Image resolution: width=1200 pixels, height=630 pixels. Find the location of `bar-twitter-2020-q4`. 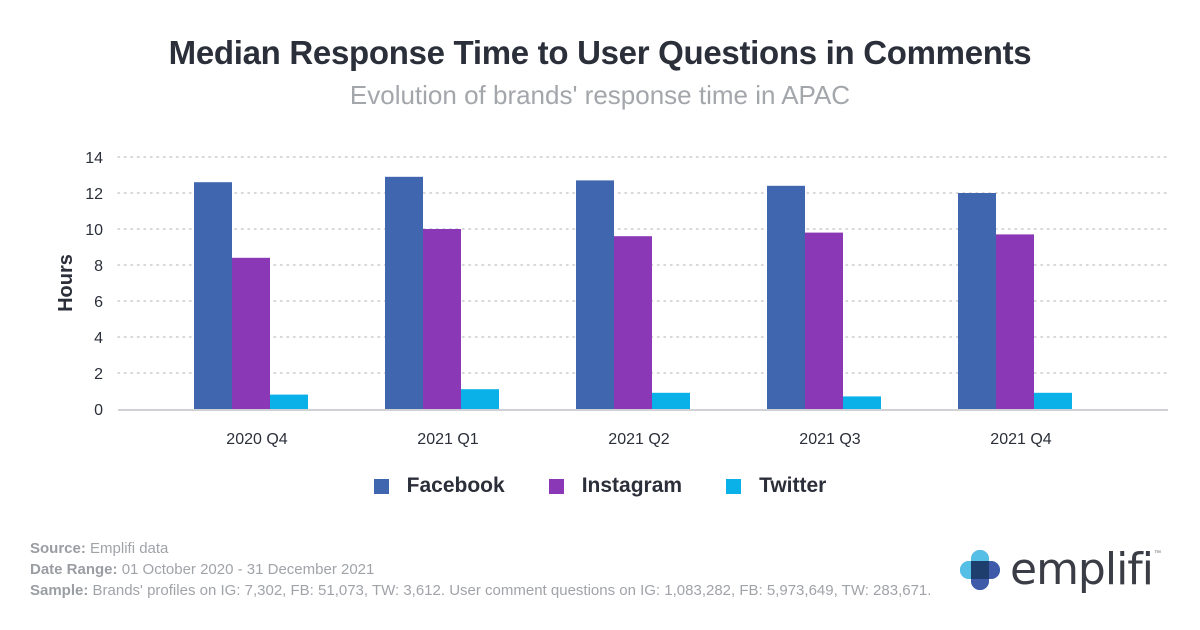

bar-twitter-2020-q4 is located at coordinates (289, 401).